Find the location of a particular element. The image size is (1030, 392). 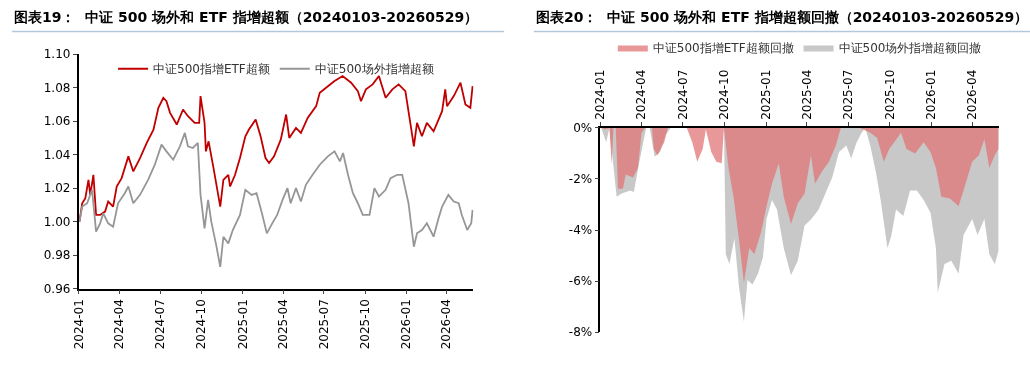

y-tick-label: -4% is located at coordinates (580, 230).